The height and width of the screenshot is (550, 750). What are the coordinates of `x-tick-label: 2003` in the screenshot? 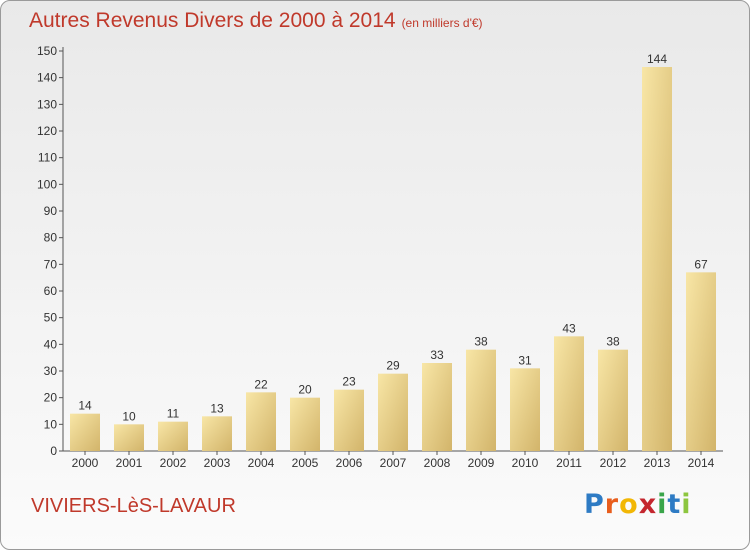 It's located at (217, 463).